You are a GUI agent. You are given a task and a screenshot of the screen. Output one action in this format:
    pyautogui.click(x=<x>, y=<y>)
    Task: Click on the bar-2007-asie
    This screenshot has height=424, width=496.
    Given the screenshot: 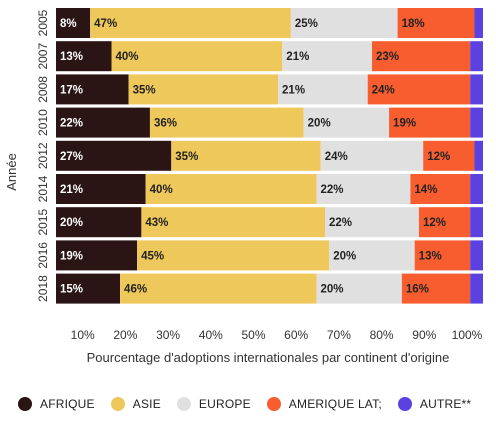 What is the action you would take?
    pyautogui.click(x=197, y=56)
    